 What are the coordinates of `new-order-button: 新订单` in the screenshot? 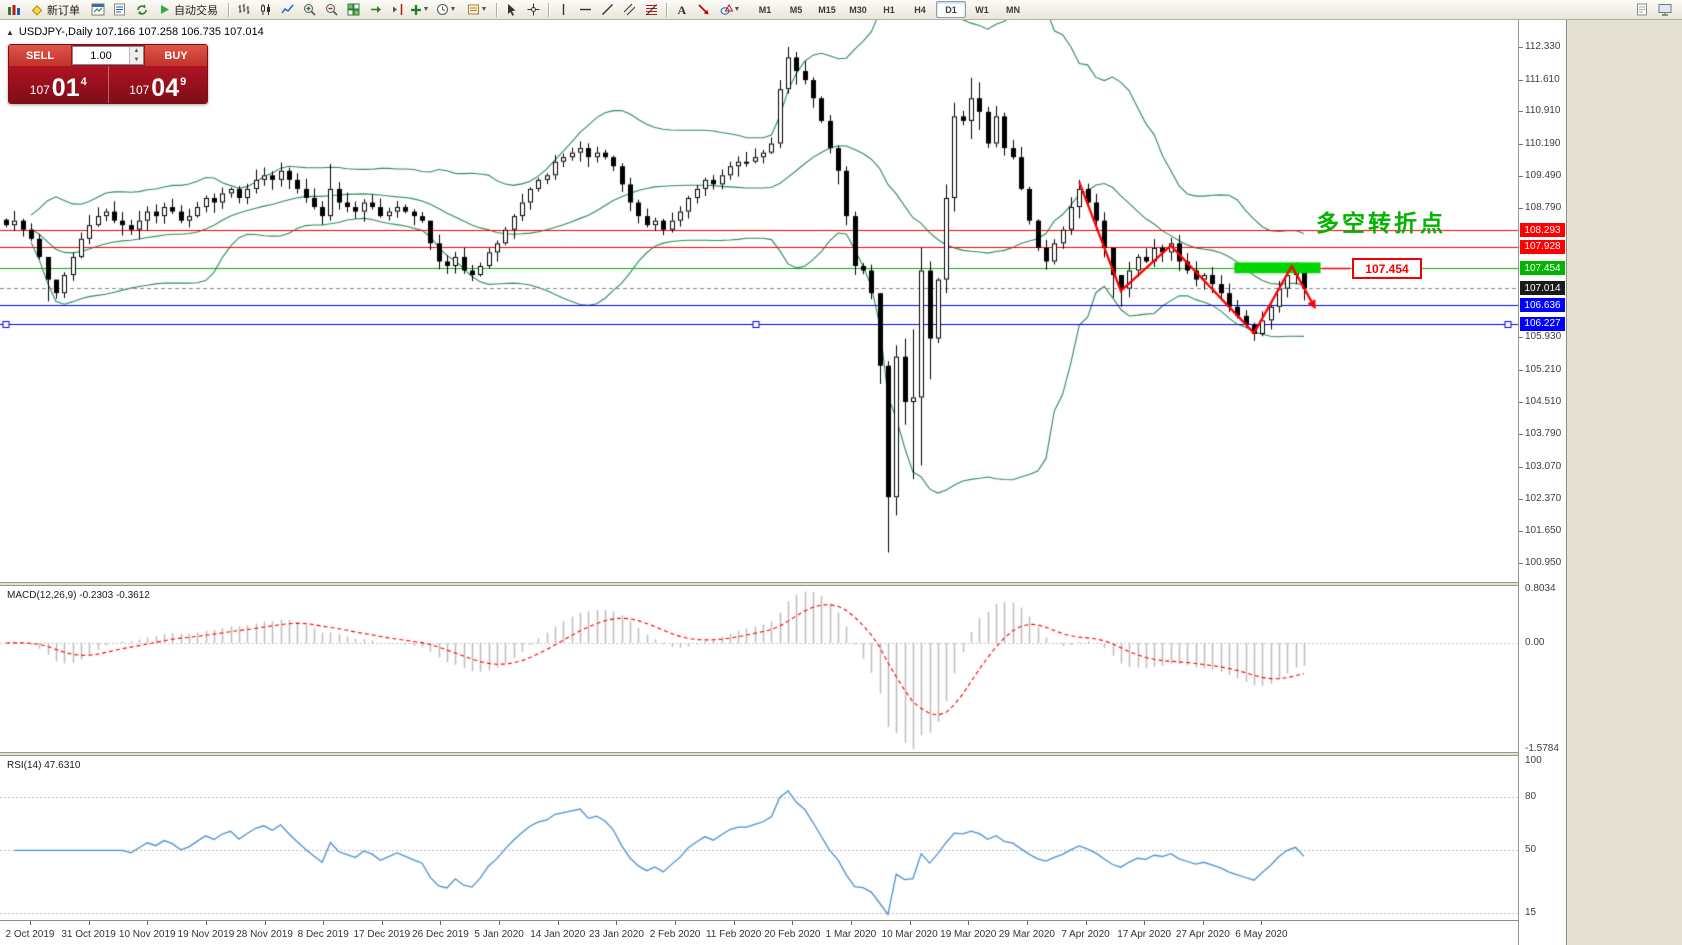 It's located at (55, 10).